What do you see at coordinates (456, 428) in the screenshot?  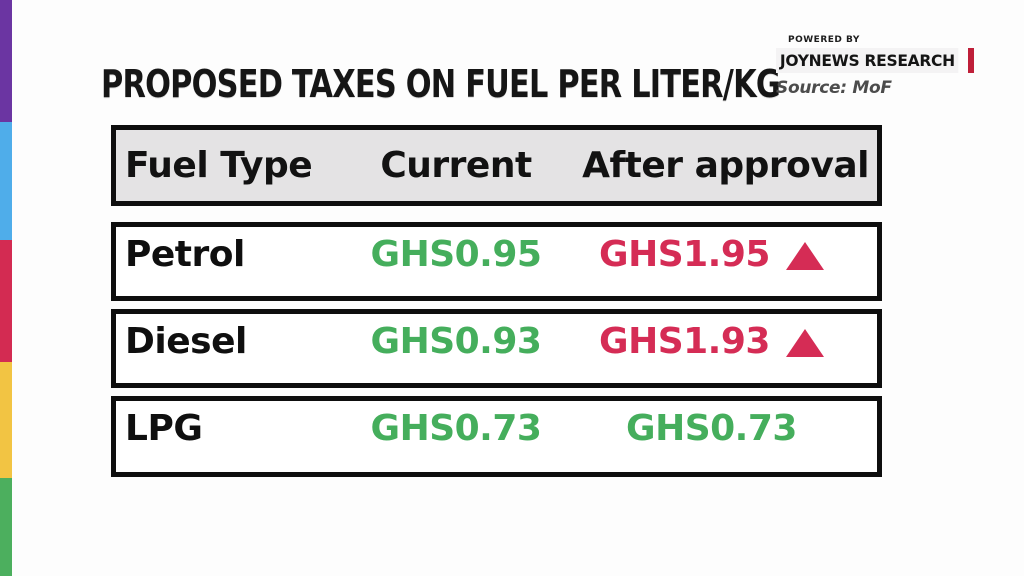 I see `current-value: GHS0.73` at bounding box center [456, 428].